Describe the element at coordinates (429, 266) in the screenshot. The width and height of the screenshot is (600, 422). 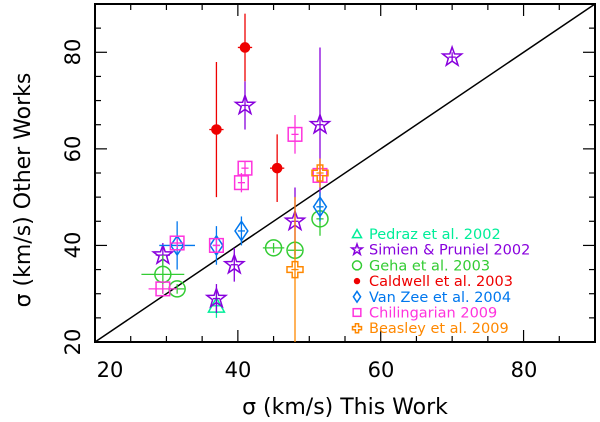
I see `legend-label: Geha et al. 2003` at that location.